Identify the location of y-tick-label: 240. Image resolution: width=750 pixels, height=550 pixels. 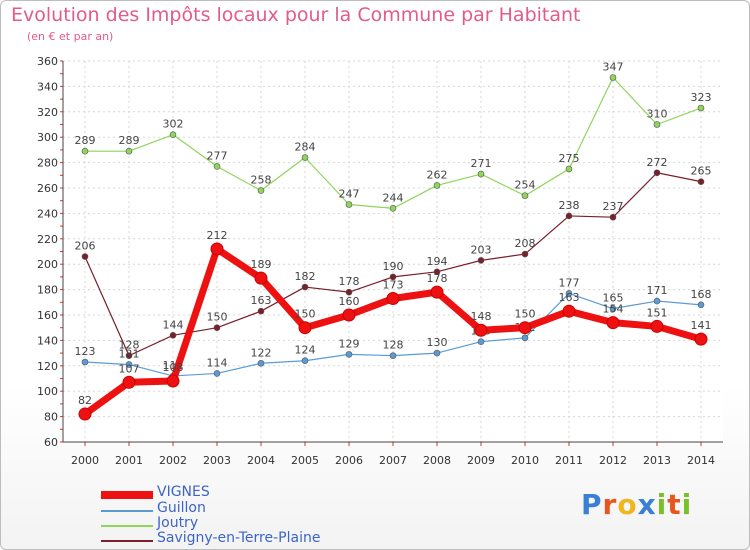
(47, 213).